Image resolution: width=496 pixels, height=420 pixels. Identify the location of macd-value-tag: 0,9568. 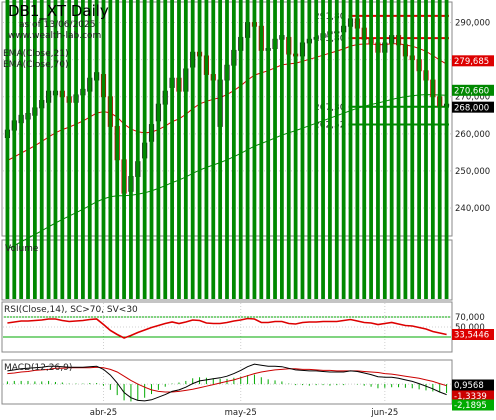
(469, 386).